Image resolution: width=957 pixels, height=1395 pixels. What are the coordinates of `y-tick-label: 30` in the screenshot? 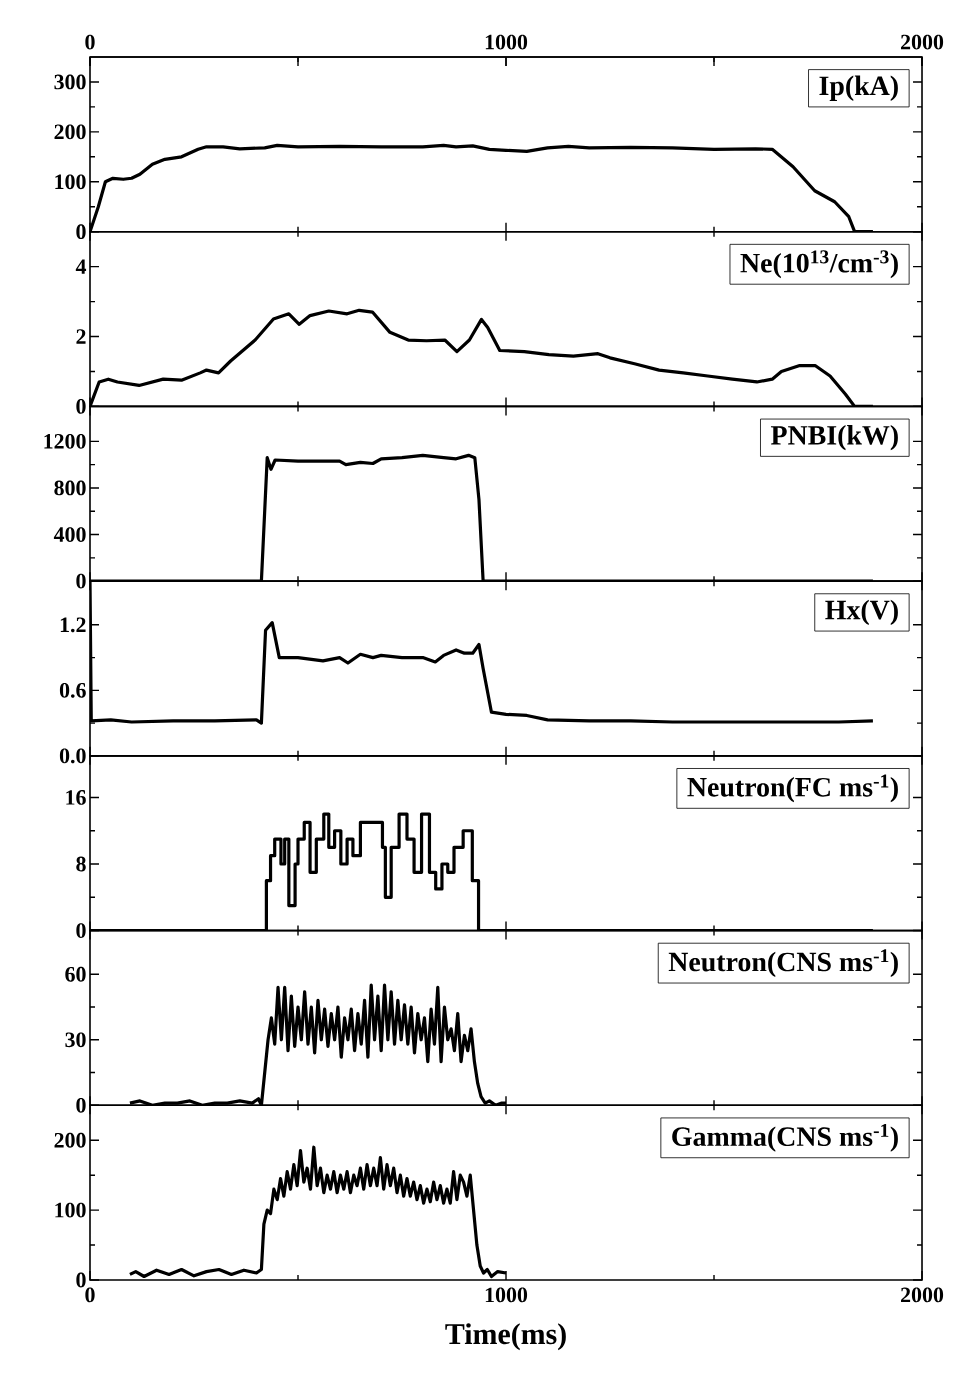 It's located at (75, 1040).